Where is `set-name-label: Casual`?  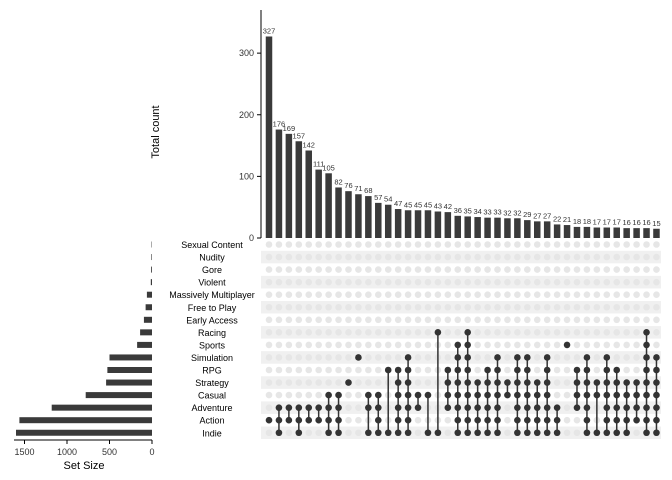 set-name-label: Casual is located at coordinates (212, 396).